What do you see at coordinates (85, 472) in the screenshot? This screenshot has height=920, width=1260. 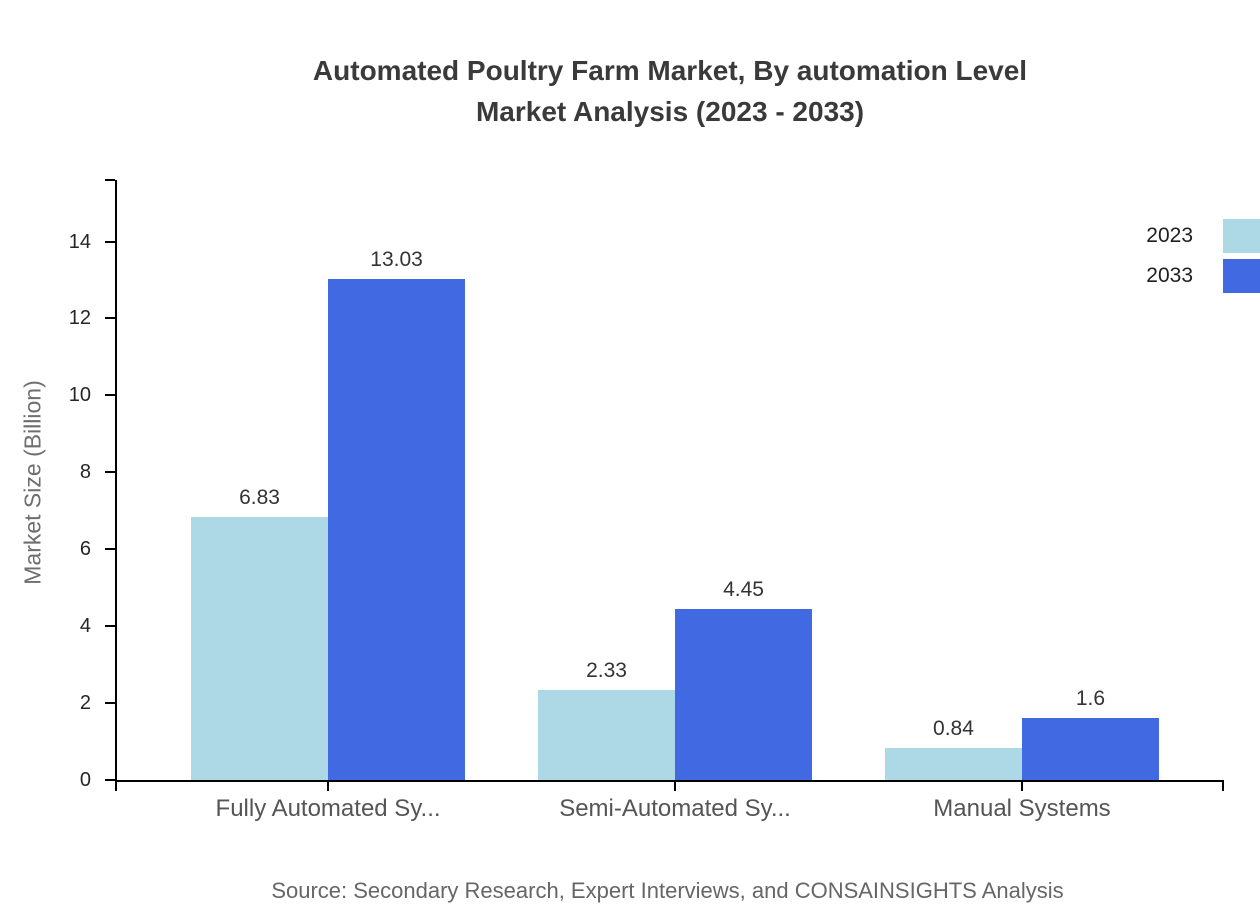 I see `y-tick-label: 8` at bounding box center [85, 472].